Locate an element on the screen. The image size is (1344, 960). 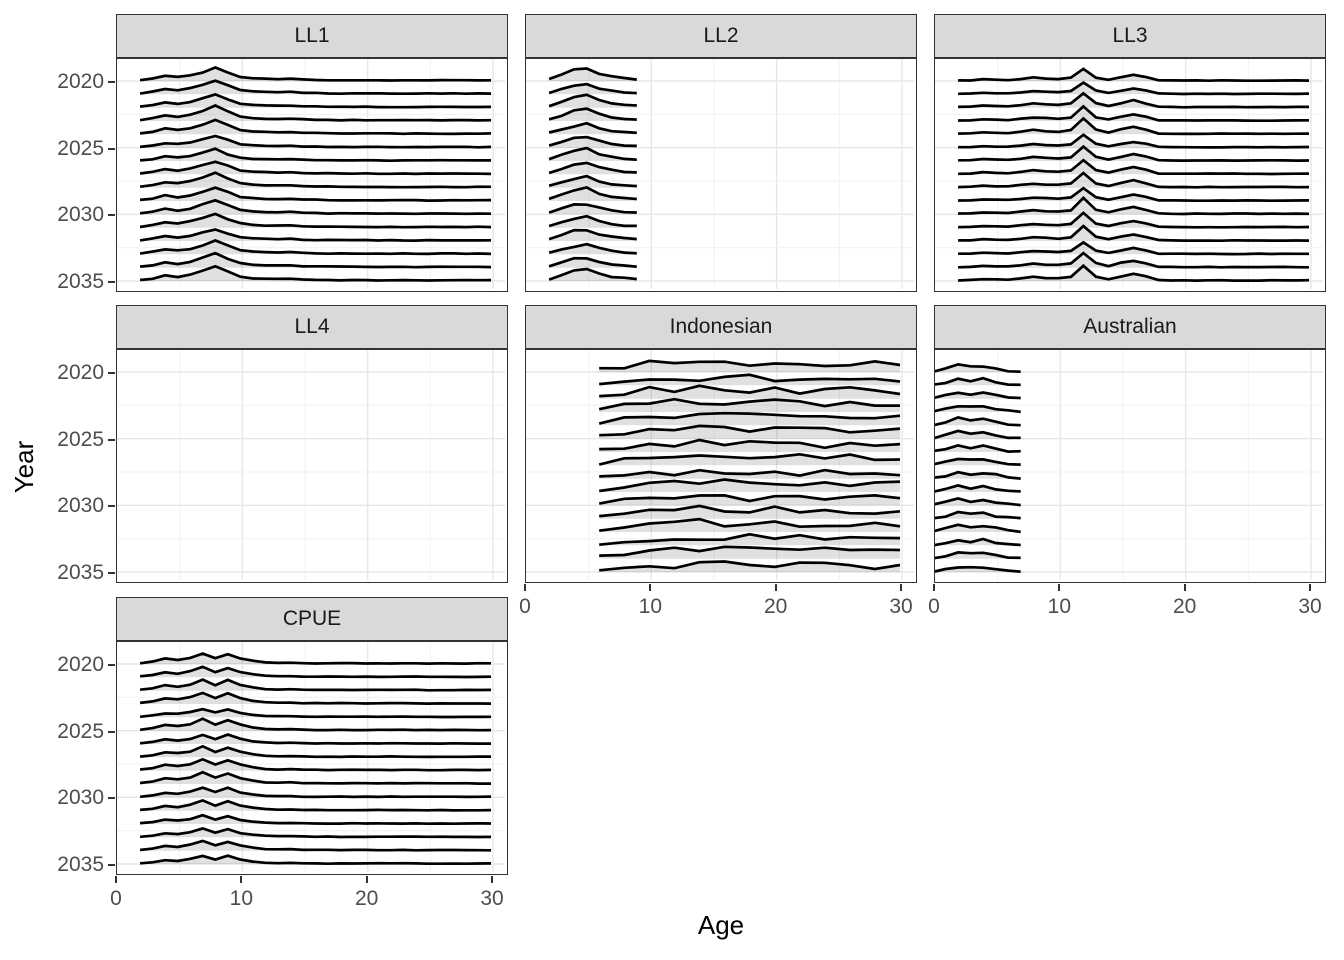
facet-strip-label: Indonesian is located at coordinates (721, 326).